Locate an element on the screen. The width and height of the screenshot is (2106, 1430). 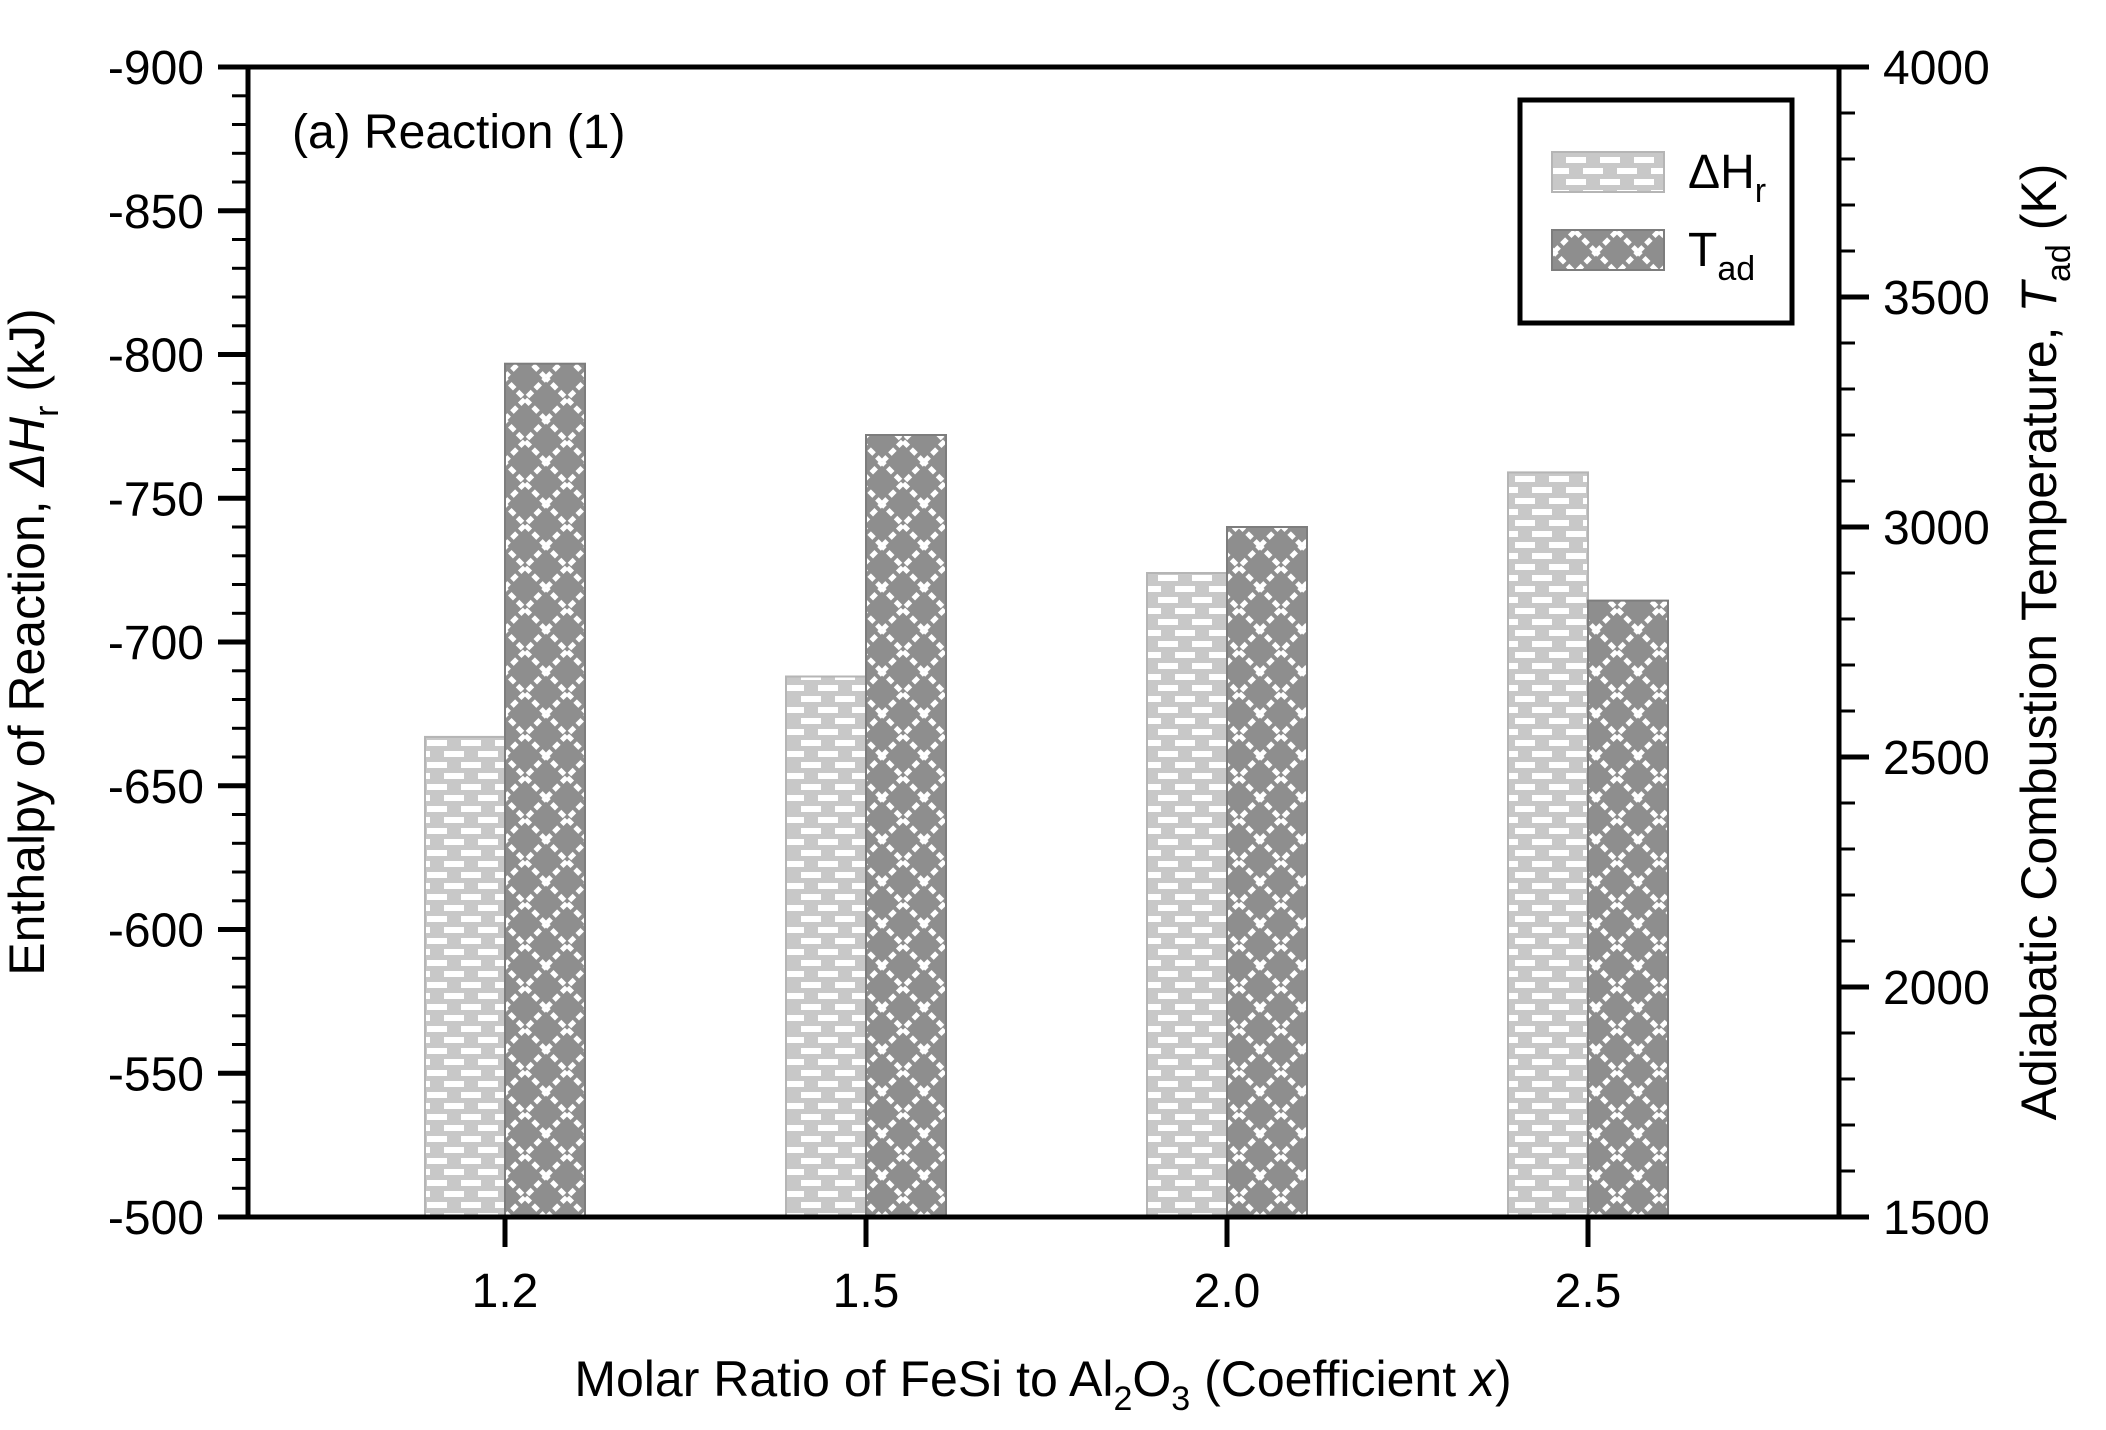
left-tick-label: -900 is located at coordinates (156, 68).